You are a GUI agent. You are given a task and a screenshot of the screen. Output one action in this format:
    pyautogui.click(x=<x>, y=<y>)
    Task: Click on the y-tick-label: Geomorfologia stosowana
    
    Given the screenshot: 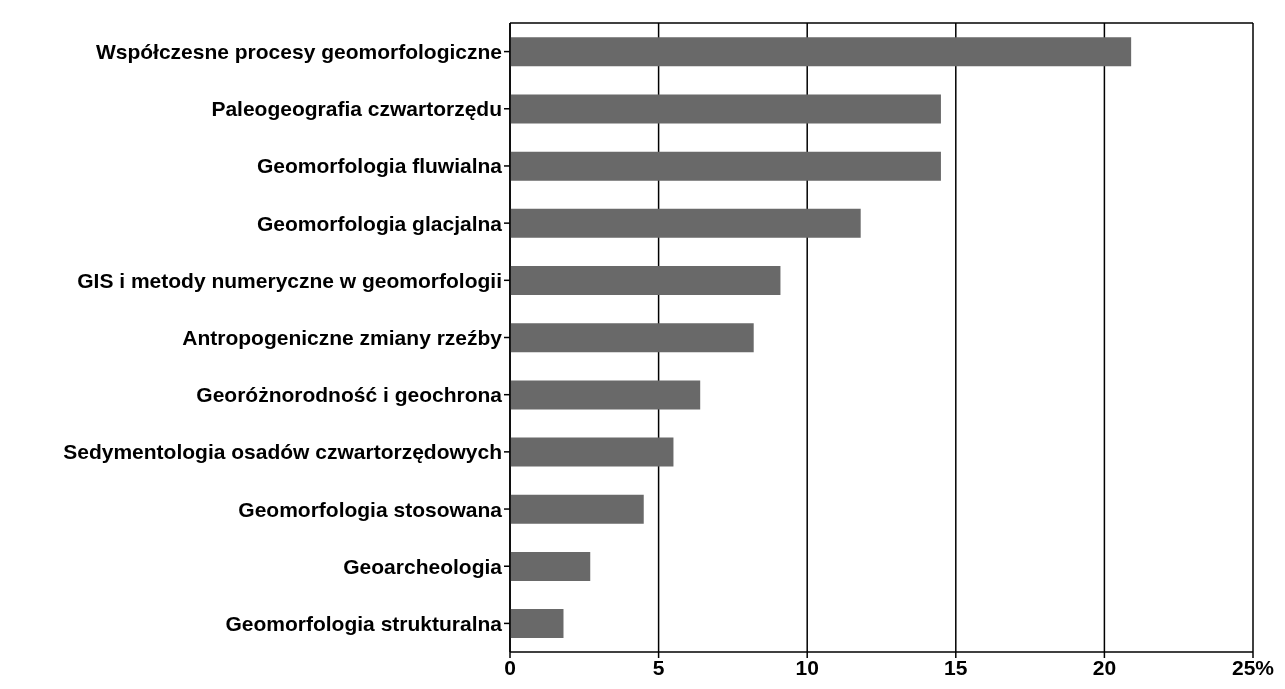 What is the action you would take?
    pyautogui.click(x=370, y=509)
    